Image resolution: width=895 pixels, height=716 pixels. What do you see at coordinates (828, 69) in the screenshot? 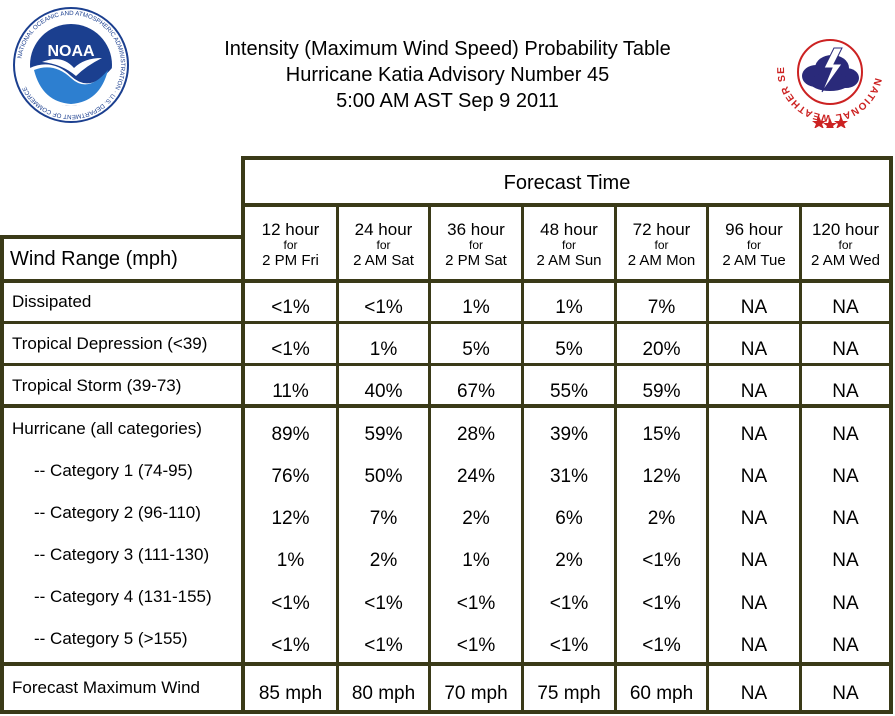
I see `nws-logo-icon: NATIONAL WEATHER SERVICE` at bounding box center [828, 69].